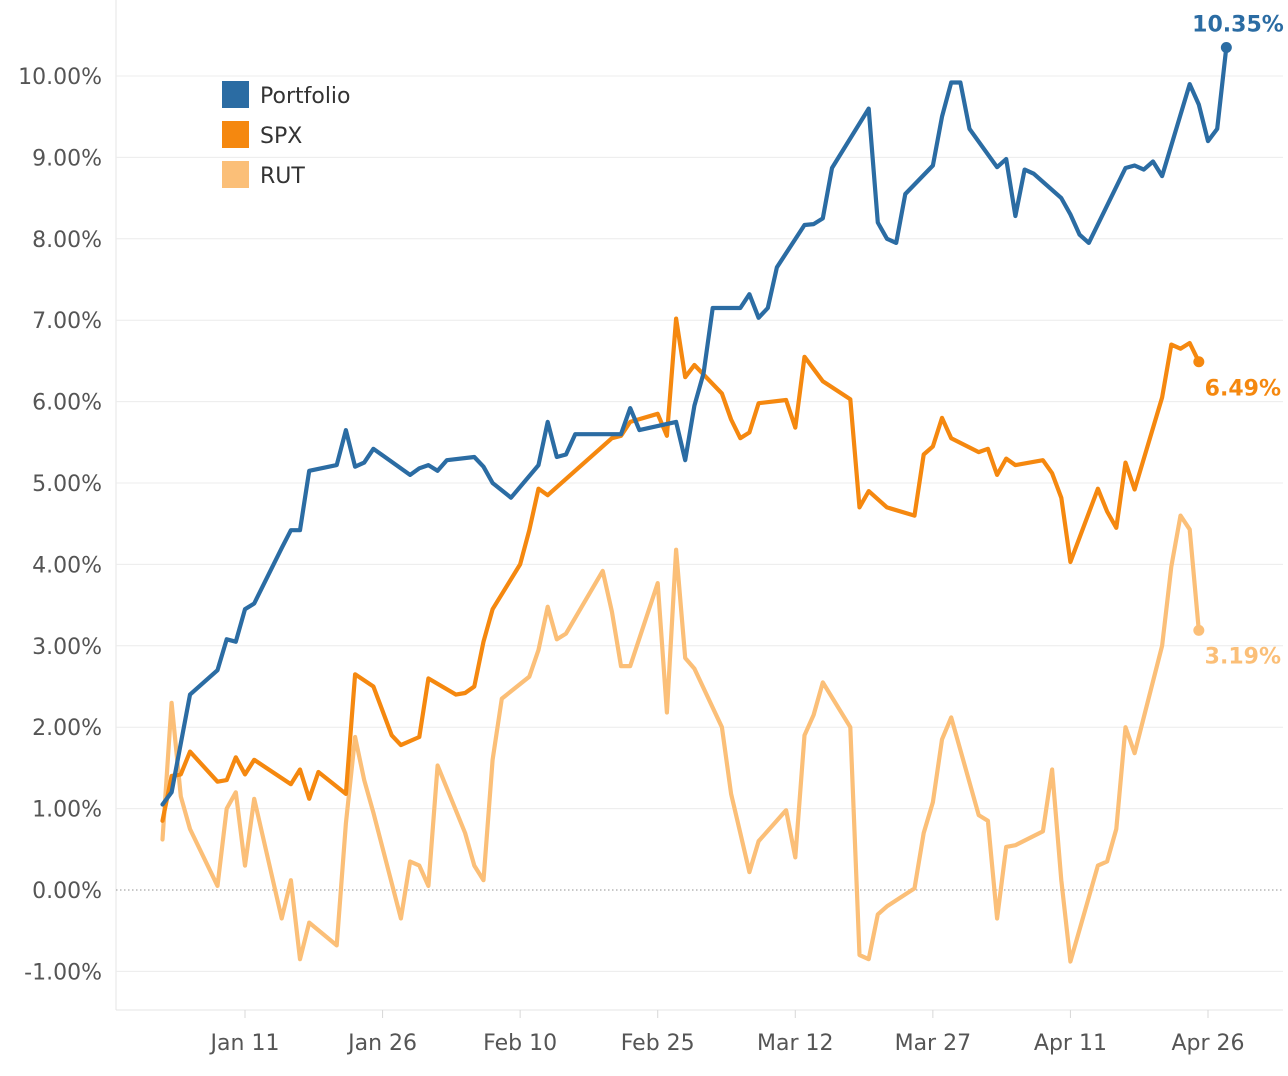  Describe the element at coordinates (282, 176) in the screenshot. I see `legend-label-rut: RUT` at that location.